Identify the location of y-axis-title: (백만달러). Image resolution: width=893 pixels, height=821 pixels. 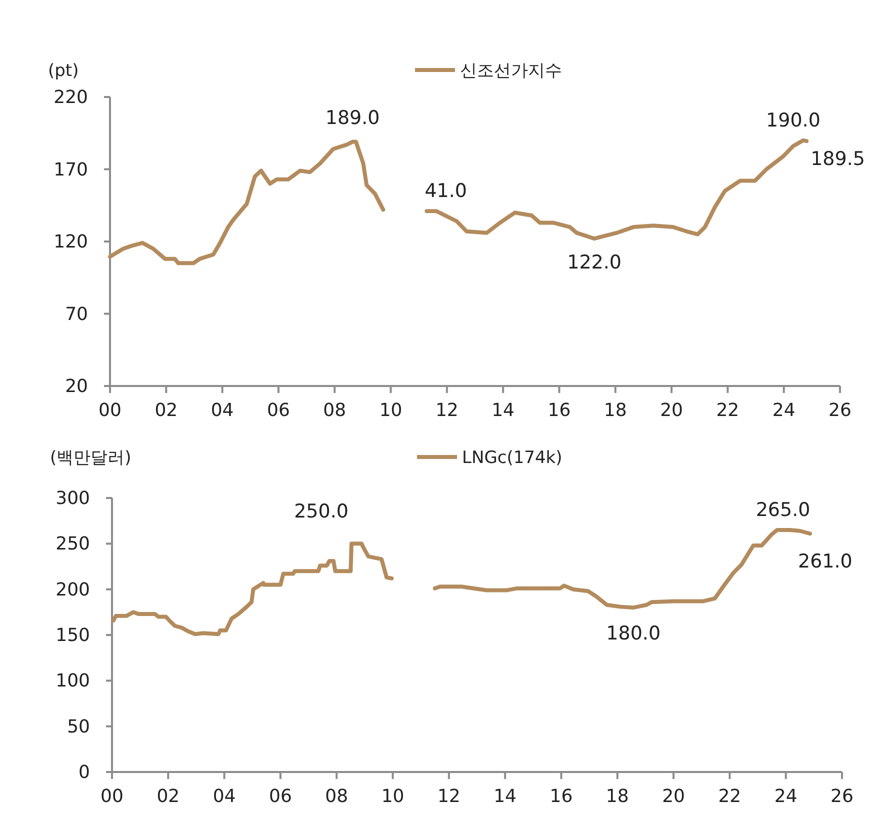
(91, 458).